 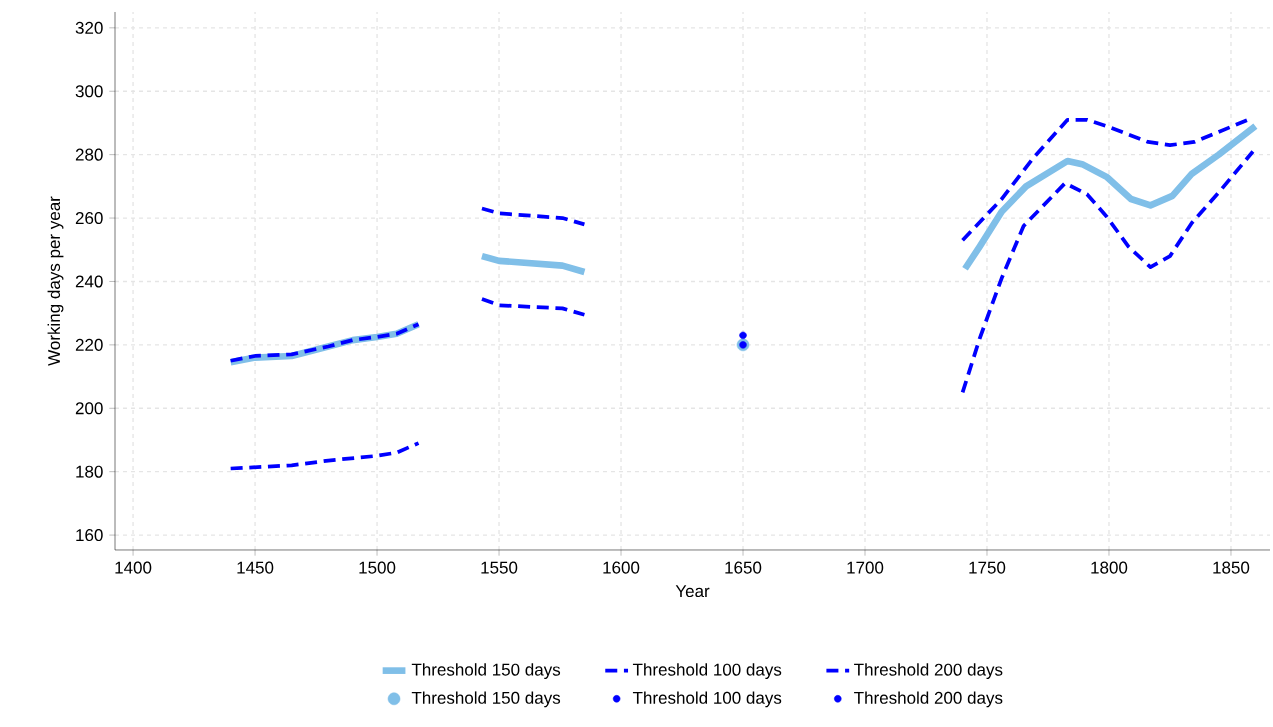 What do you see at coordinates (987, 567) in the screenshot?
I see `x-tick-label: 1750` at bounding box center [987, 567].